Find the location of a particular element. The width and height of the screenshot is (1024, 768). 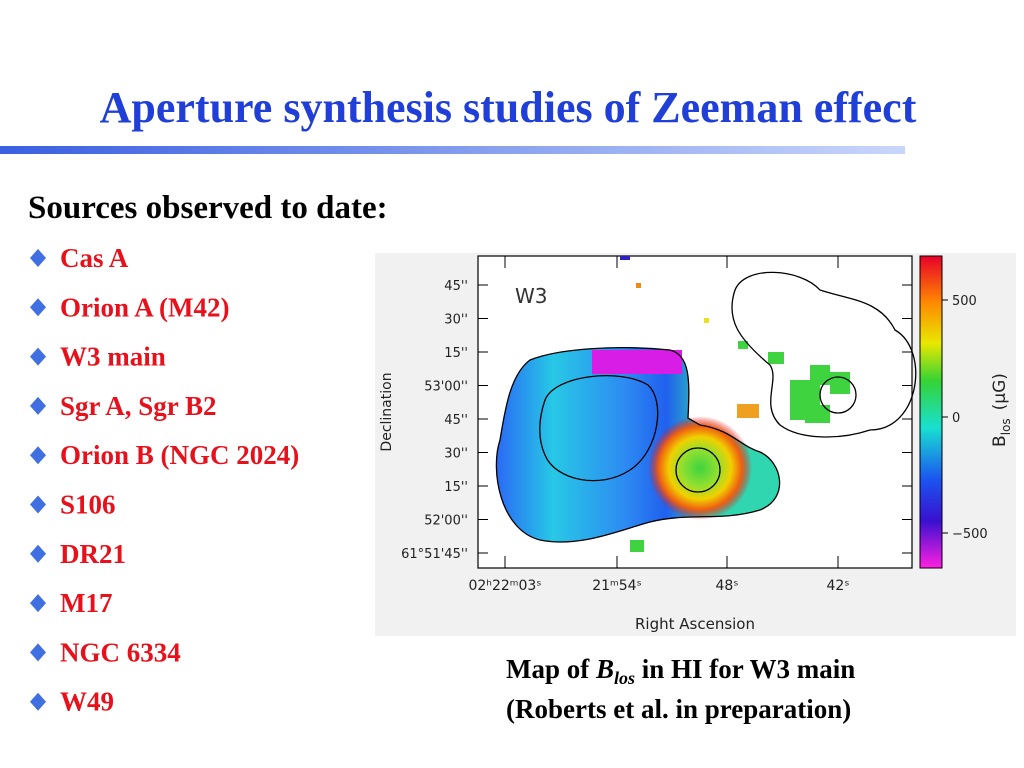

bullet-item: Cas A is located at coordinates (94, 258).